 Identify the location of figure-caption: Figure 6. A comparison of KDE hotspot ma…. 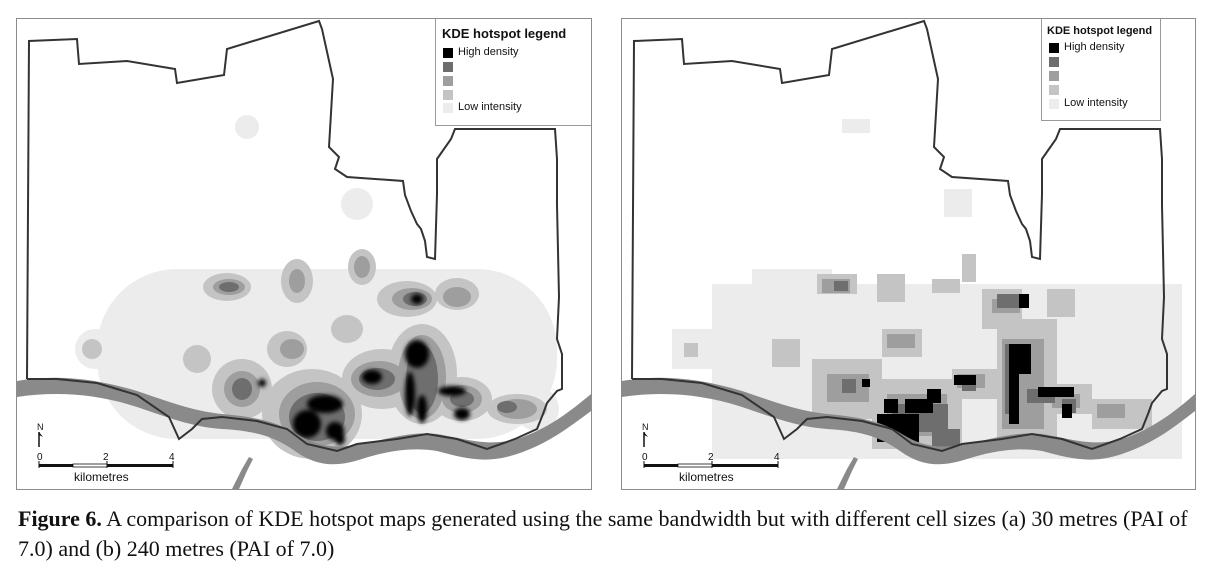
(613, 534).